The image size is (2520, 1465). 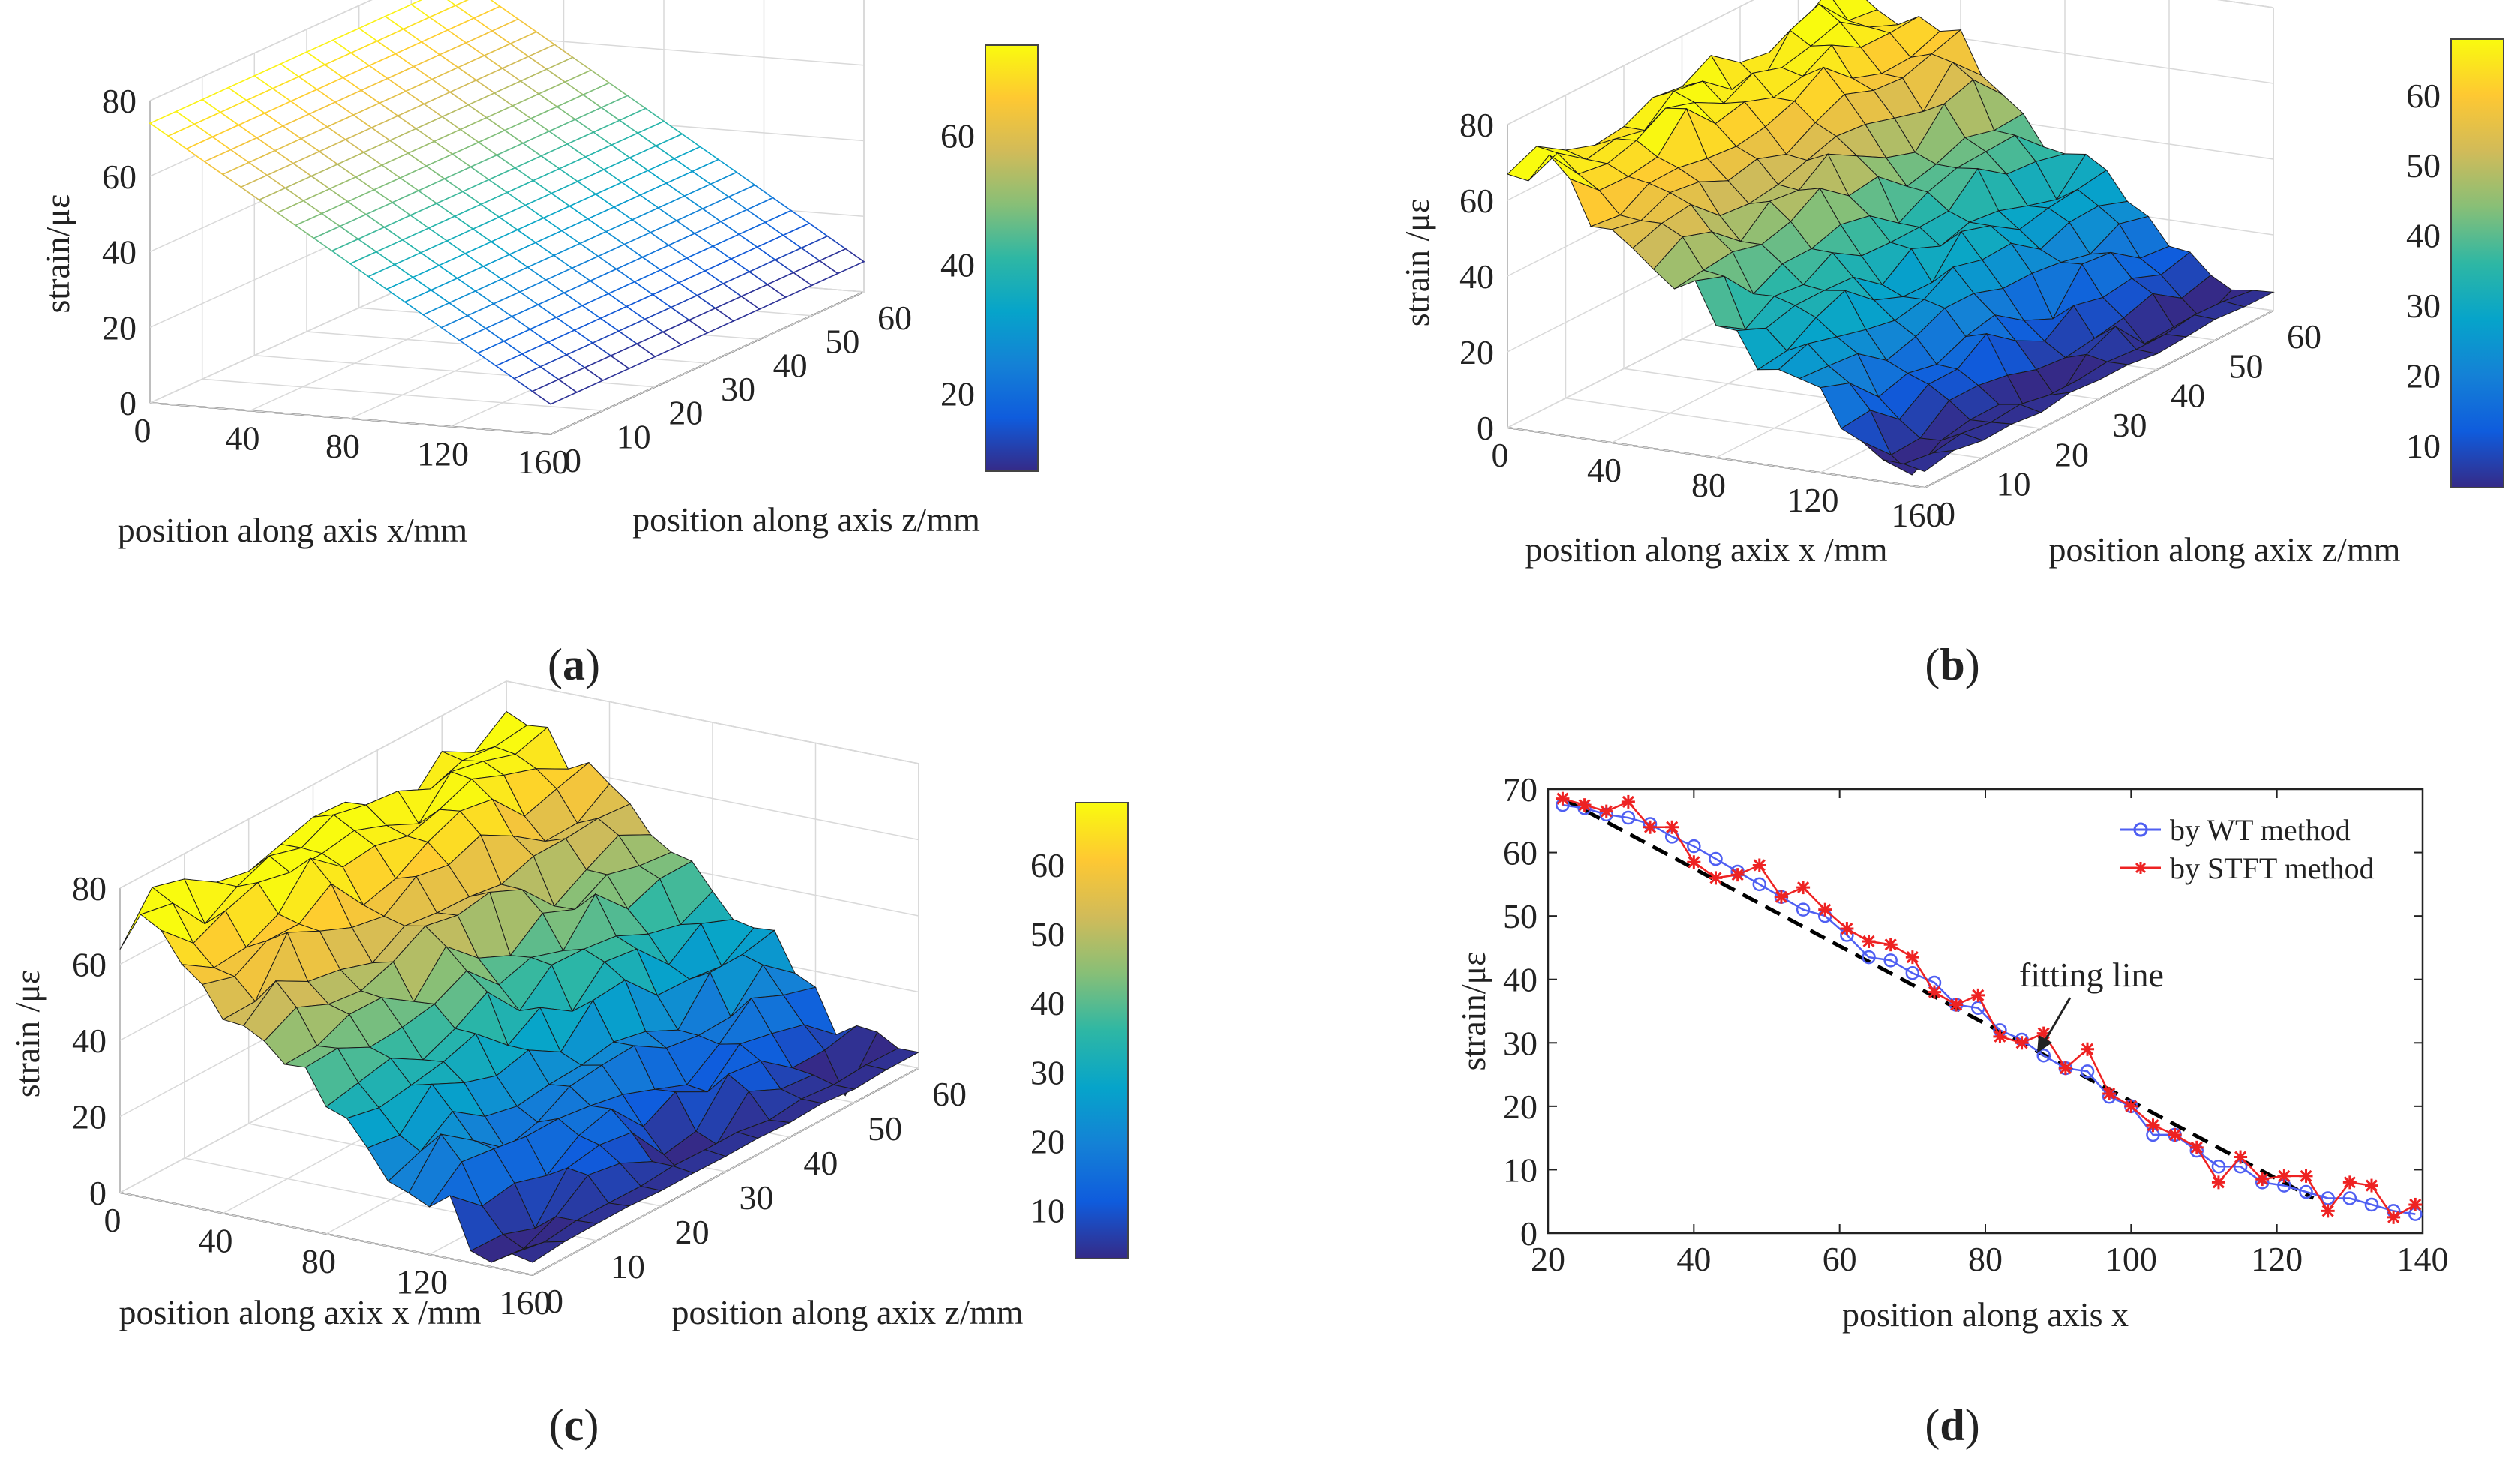 I want to click on x-tick: 40, so click(x=216, y=1241).